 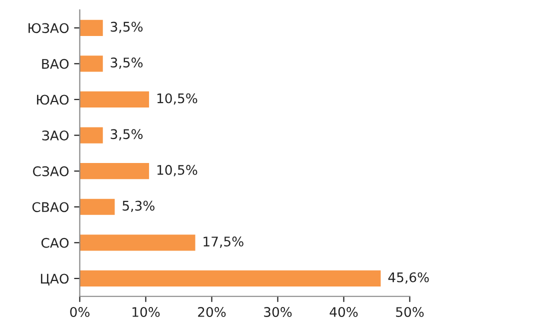 What do you see at coordinates (344, 312) in the screenshot?
I see `x-tick-label: 40%` at bounding box center [344, 312].